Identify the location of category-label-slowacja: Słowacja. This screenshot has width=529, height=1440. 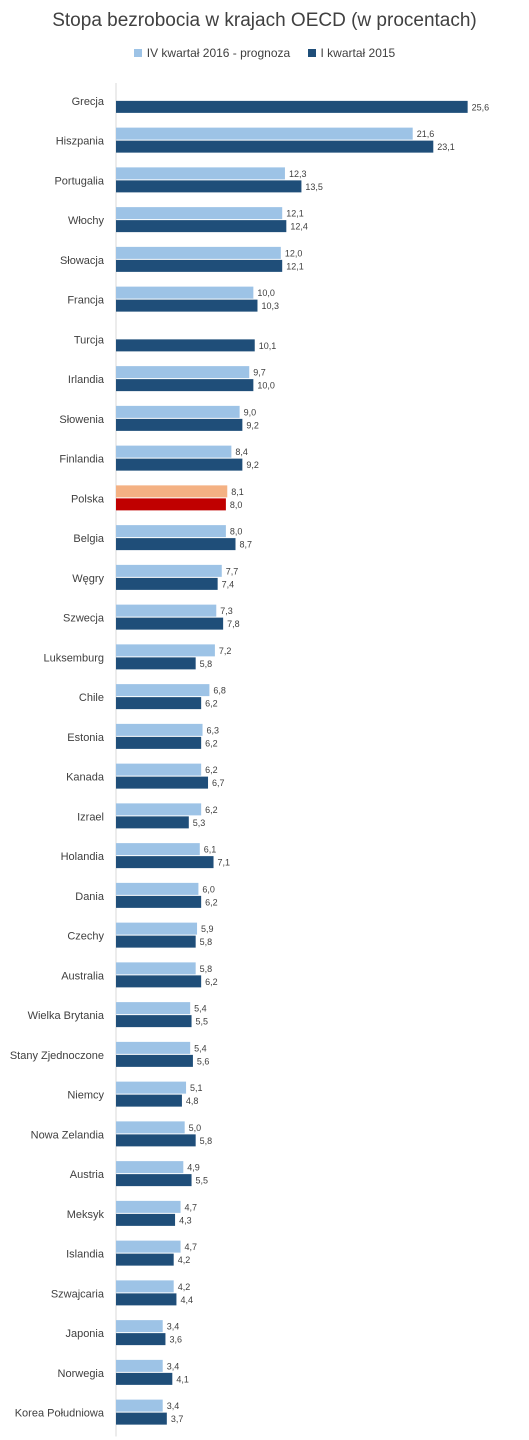
(82, 261).